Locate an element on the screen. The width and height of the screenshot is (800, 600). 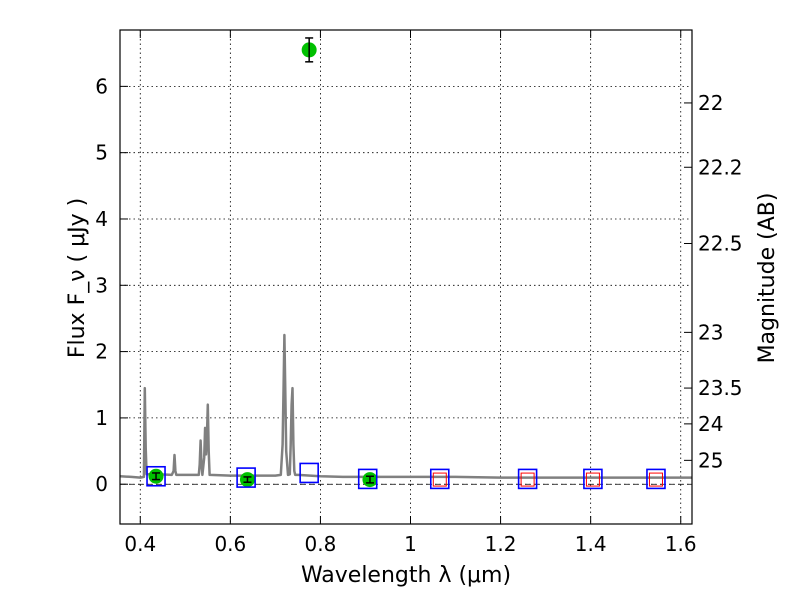
y-tick-label: 4 is located at coordinates (101, 219).